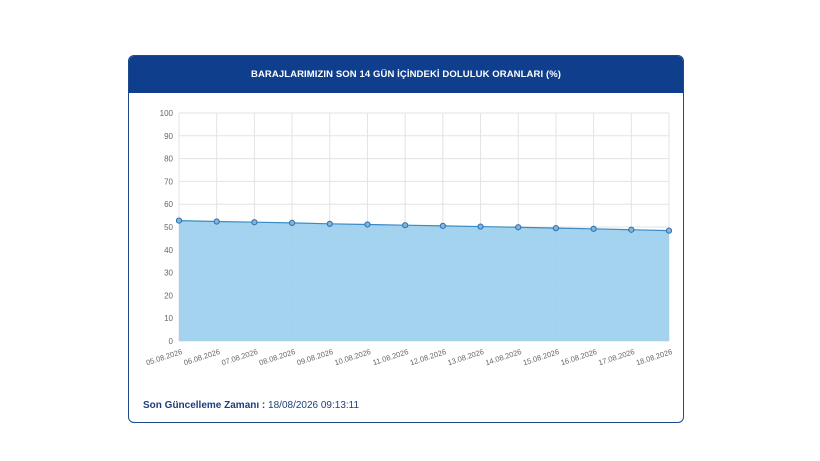 The image size is (820, 461). What do you see at coordinates (654, 357) in the screenshot?
I see `x-tick-label: 18.08.2026` at bounding box center [654, 357].